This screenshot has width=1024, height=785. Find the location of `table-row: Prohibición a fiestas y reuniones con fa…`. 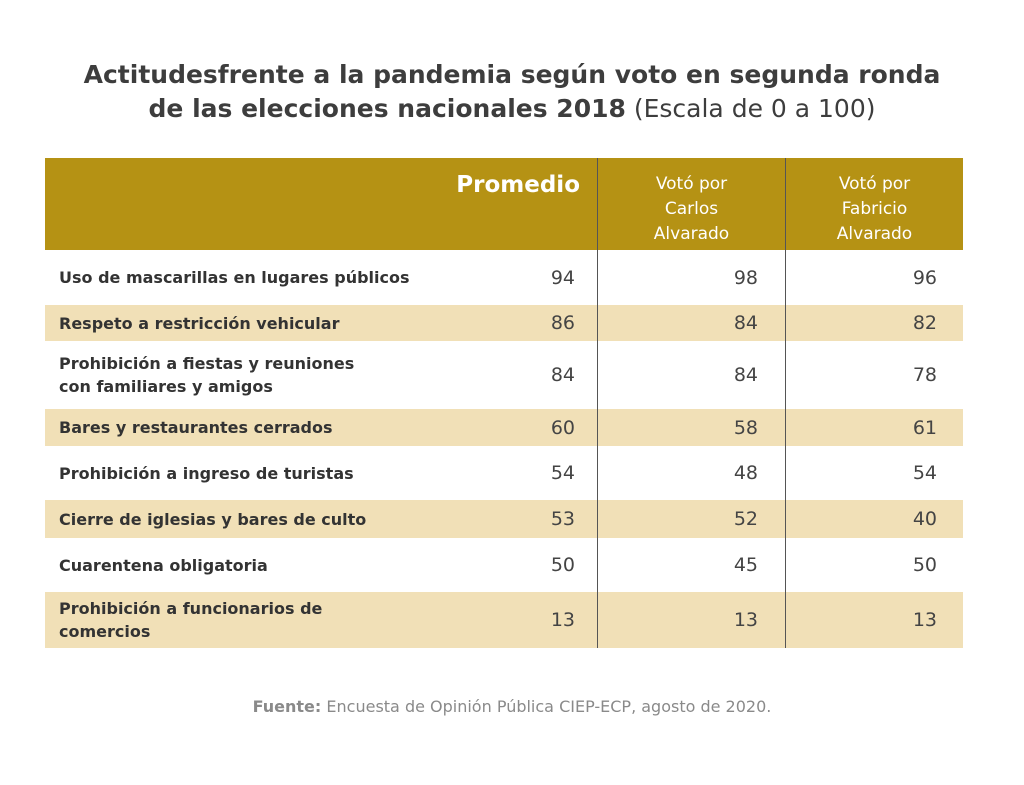

table-row: Prohibición a fiestas y reuniones con fa… is located at coordinates (504, 375).